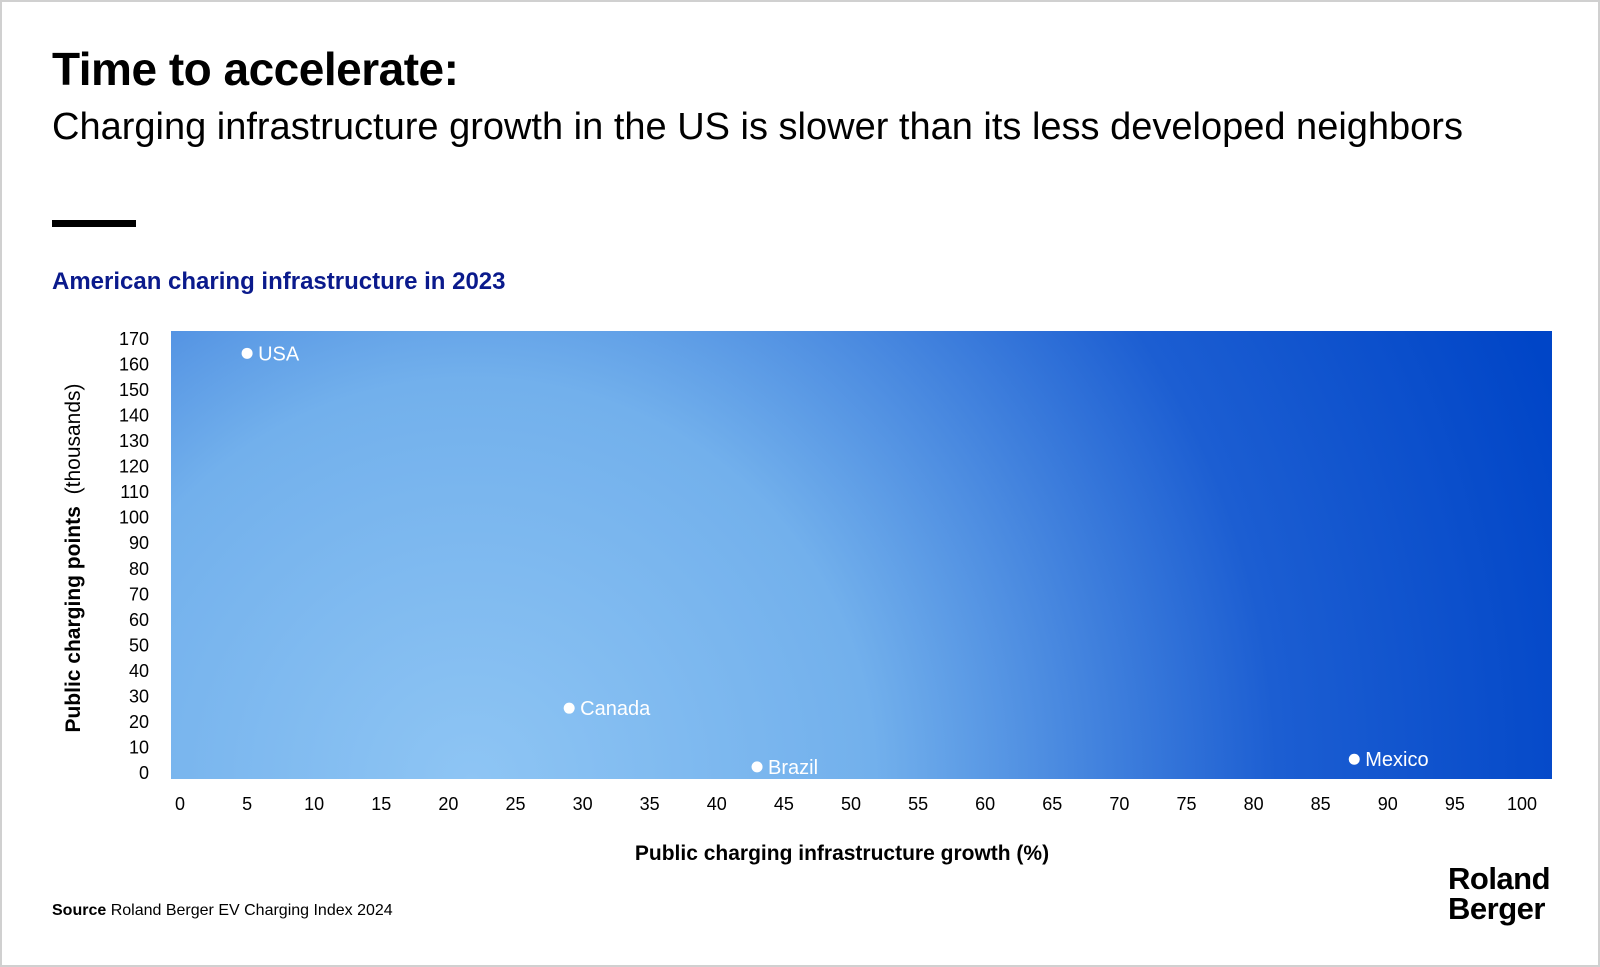 The width and height of the screenshot is (1600, 967). What do you see at coordinates (73, 619) in the screenshot?
I see `y-axis-label-bold: Public charging points` at bounding box center [73, 619].